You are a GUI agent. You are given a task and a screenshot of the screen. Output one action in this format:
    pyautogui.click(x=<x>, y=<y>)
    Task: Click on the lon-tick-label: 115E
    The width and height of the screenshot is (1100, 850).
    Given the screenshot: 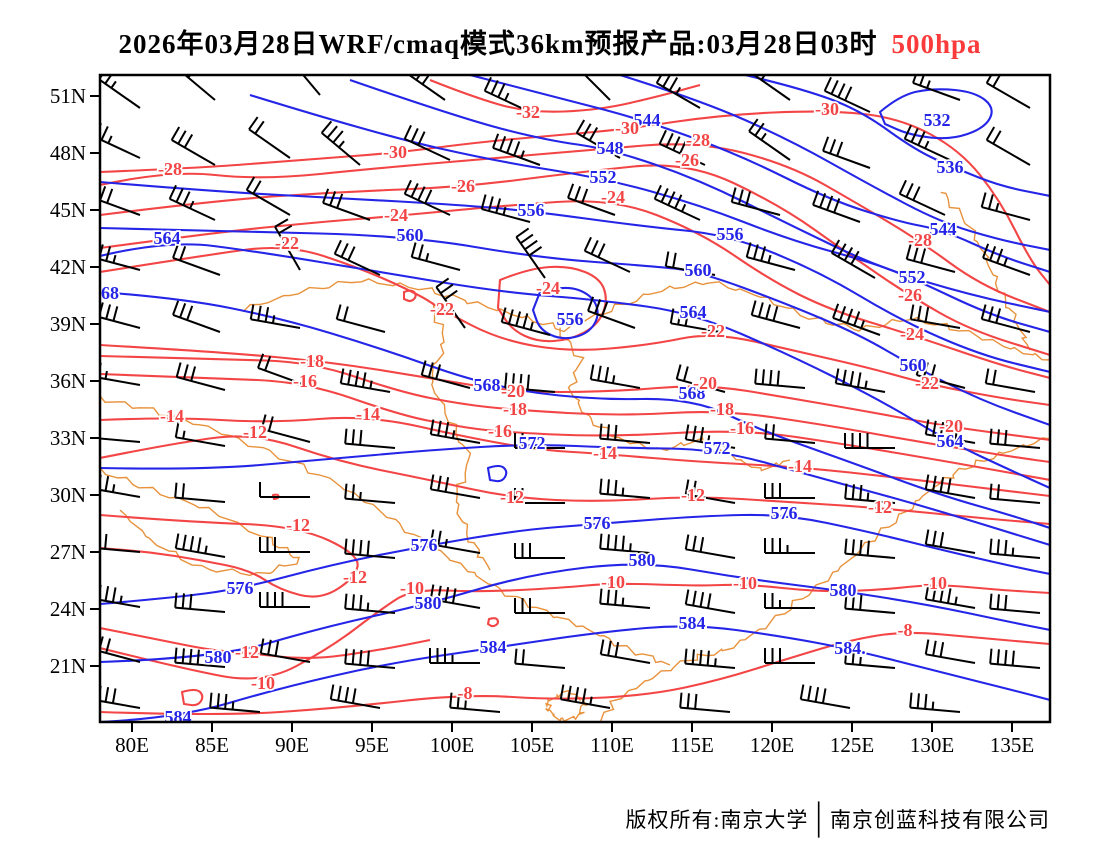 What is the action you would take?
    pyautogui.click(x=692, y=745)
    